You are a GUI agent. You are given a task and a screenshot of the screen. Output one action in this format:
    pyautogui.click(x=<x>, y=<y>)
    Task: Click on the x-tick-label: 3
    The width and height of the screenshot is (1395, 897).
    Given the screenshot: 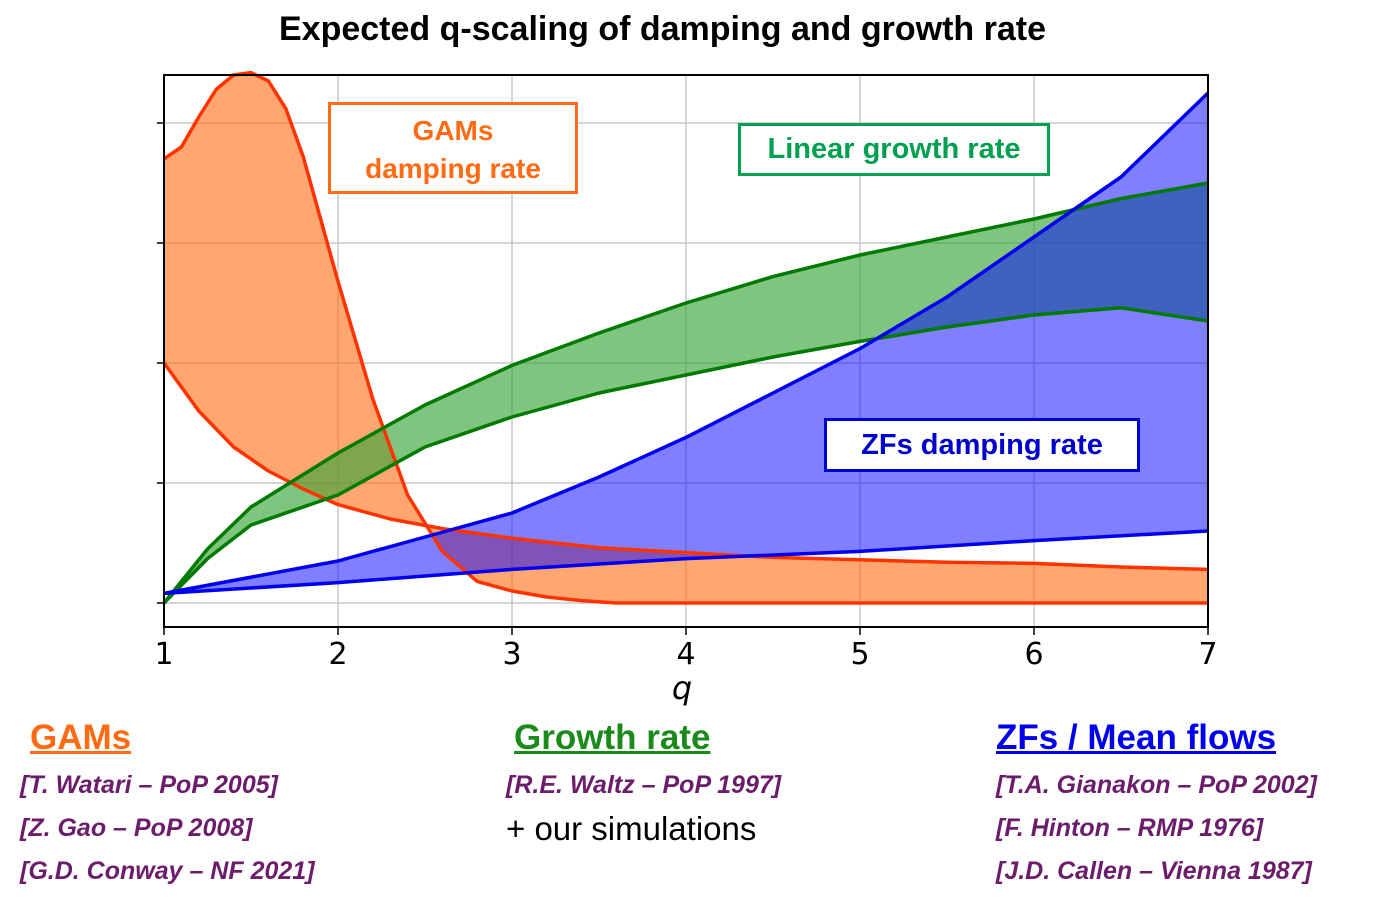 What is the action you would take?
    pyautogui.click(x=511, y=654)
    